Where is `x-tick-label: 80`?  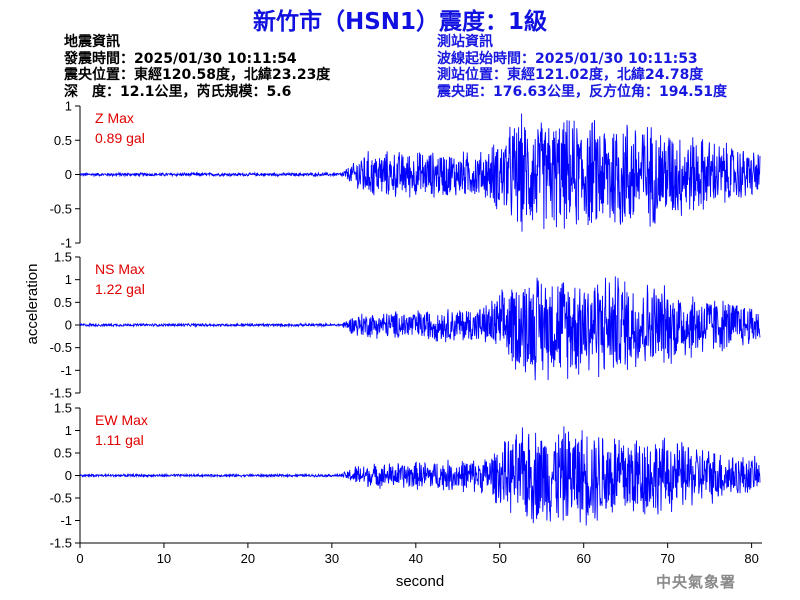
x-tick-label: 80 is located at coordinates (751, 558).